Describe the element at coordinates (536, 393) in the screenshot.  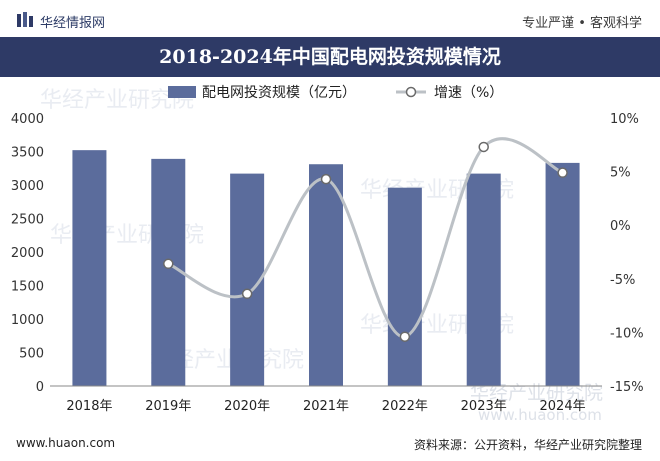
I see `watermark-text: 华经产业研究院` at that location.